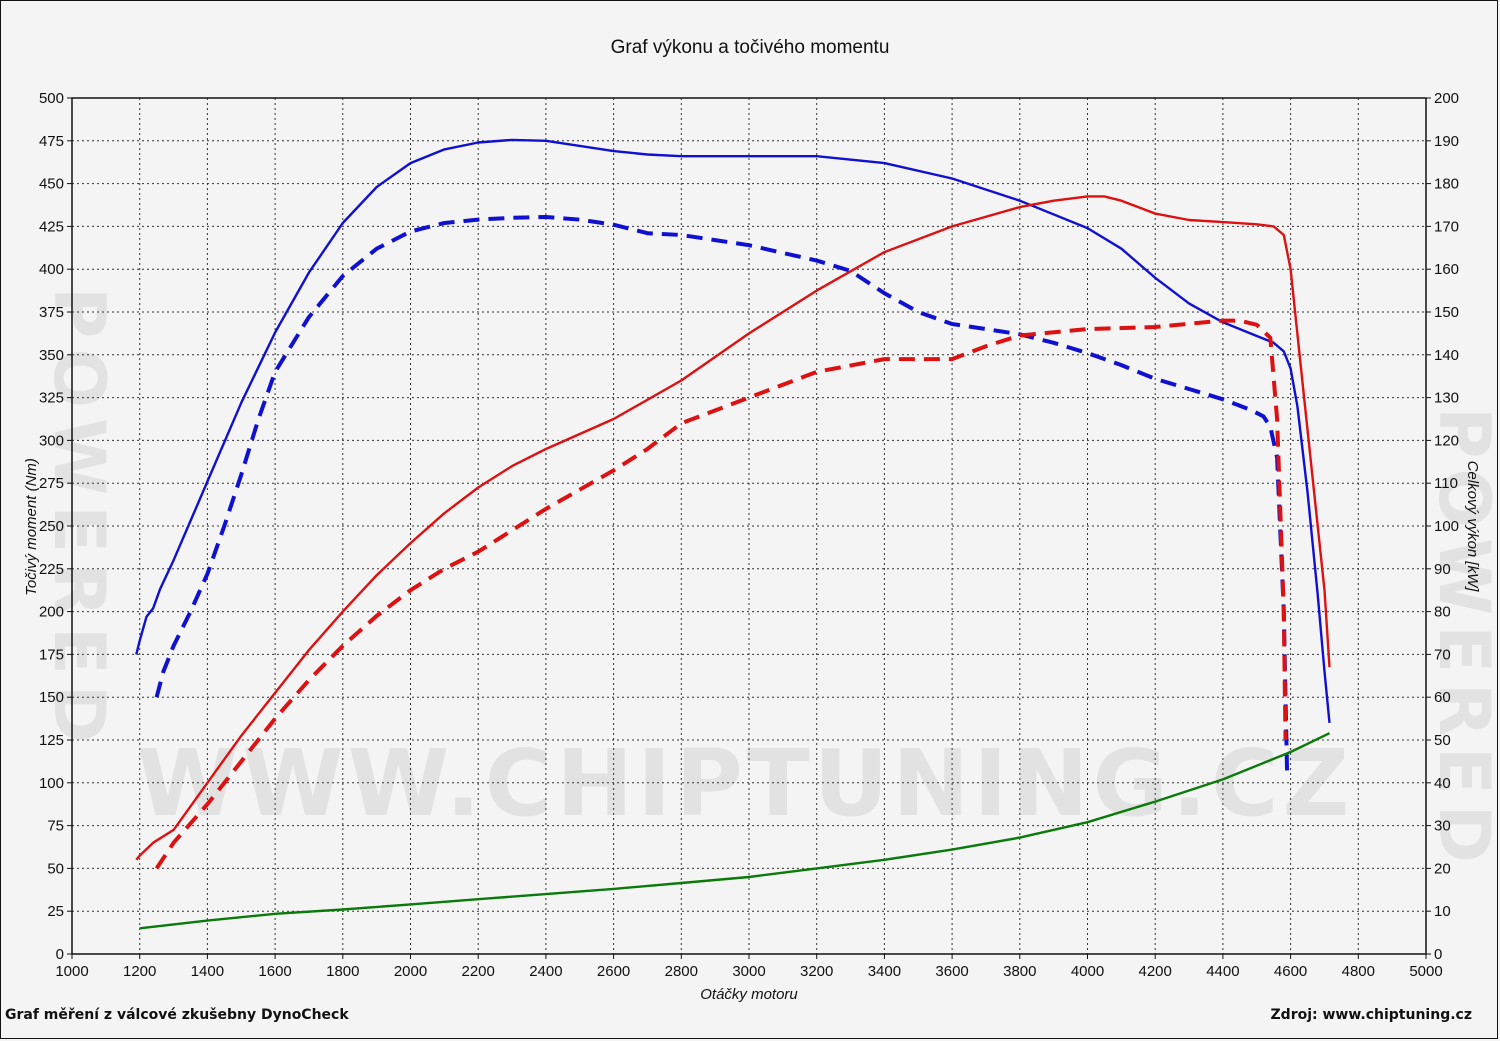 Image resolution: width=1500 pixels, height=1041 pixels. What do you see at coordinates (1446, 226) in the screenshot?
I see `right-tick-label: 170` at bounding box center [1446, 226].